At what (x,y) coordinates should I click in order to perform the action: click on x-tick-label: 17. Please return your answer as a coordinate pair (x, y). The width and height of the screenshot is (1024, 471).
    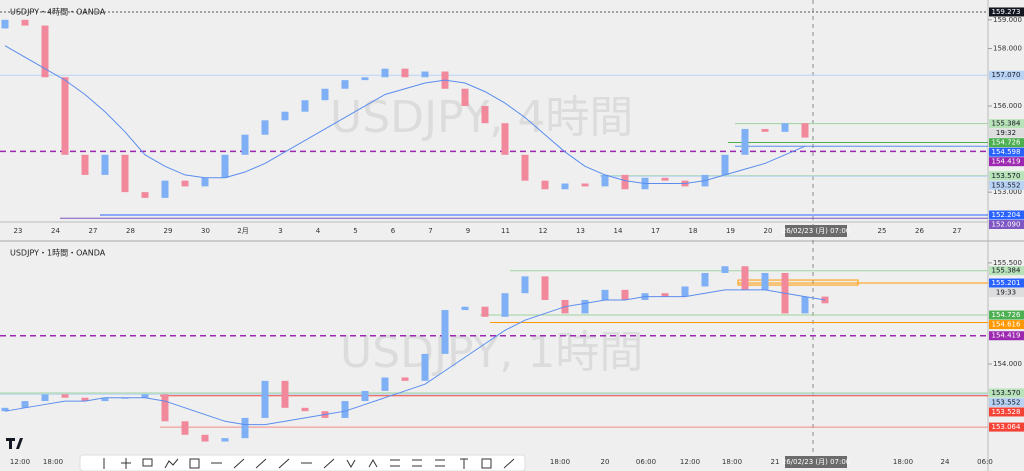
    Looking at the image, I should click on (655, 231).